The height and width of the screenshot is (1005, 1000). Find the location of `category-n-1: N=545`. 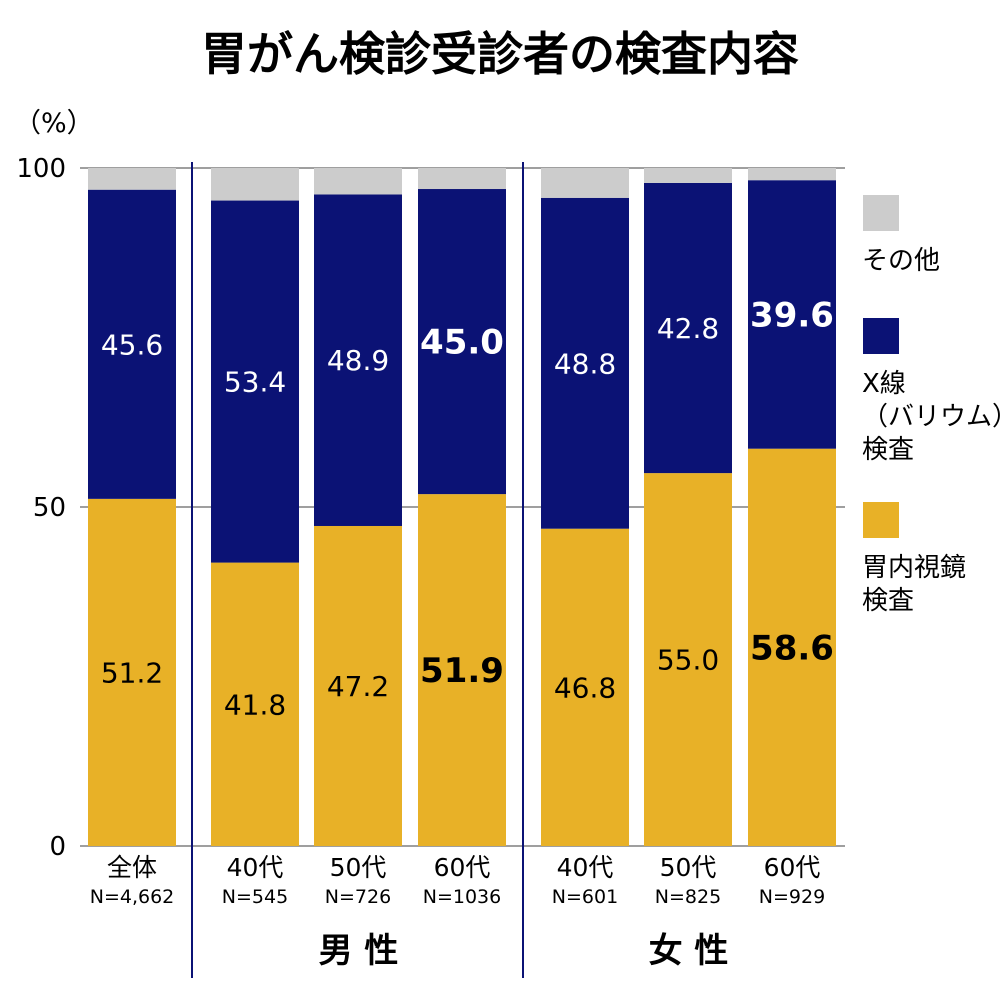

category-n-1: N=545 is located at coordinates (255, 897).